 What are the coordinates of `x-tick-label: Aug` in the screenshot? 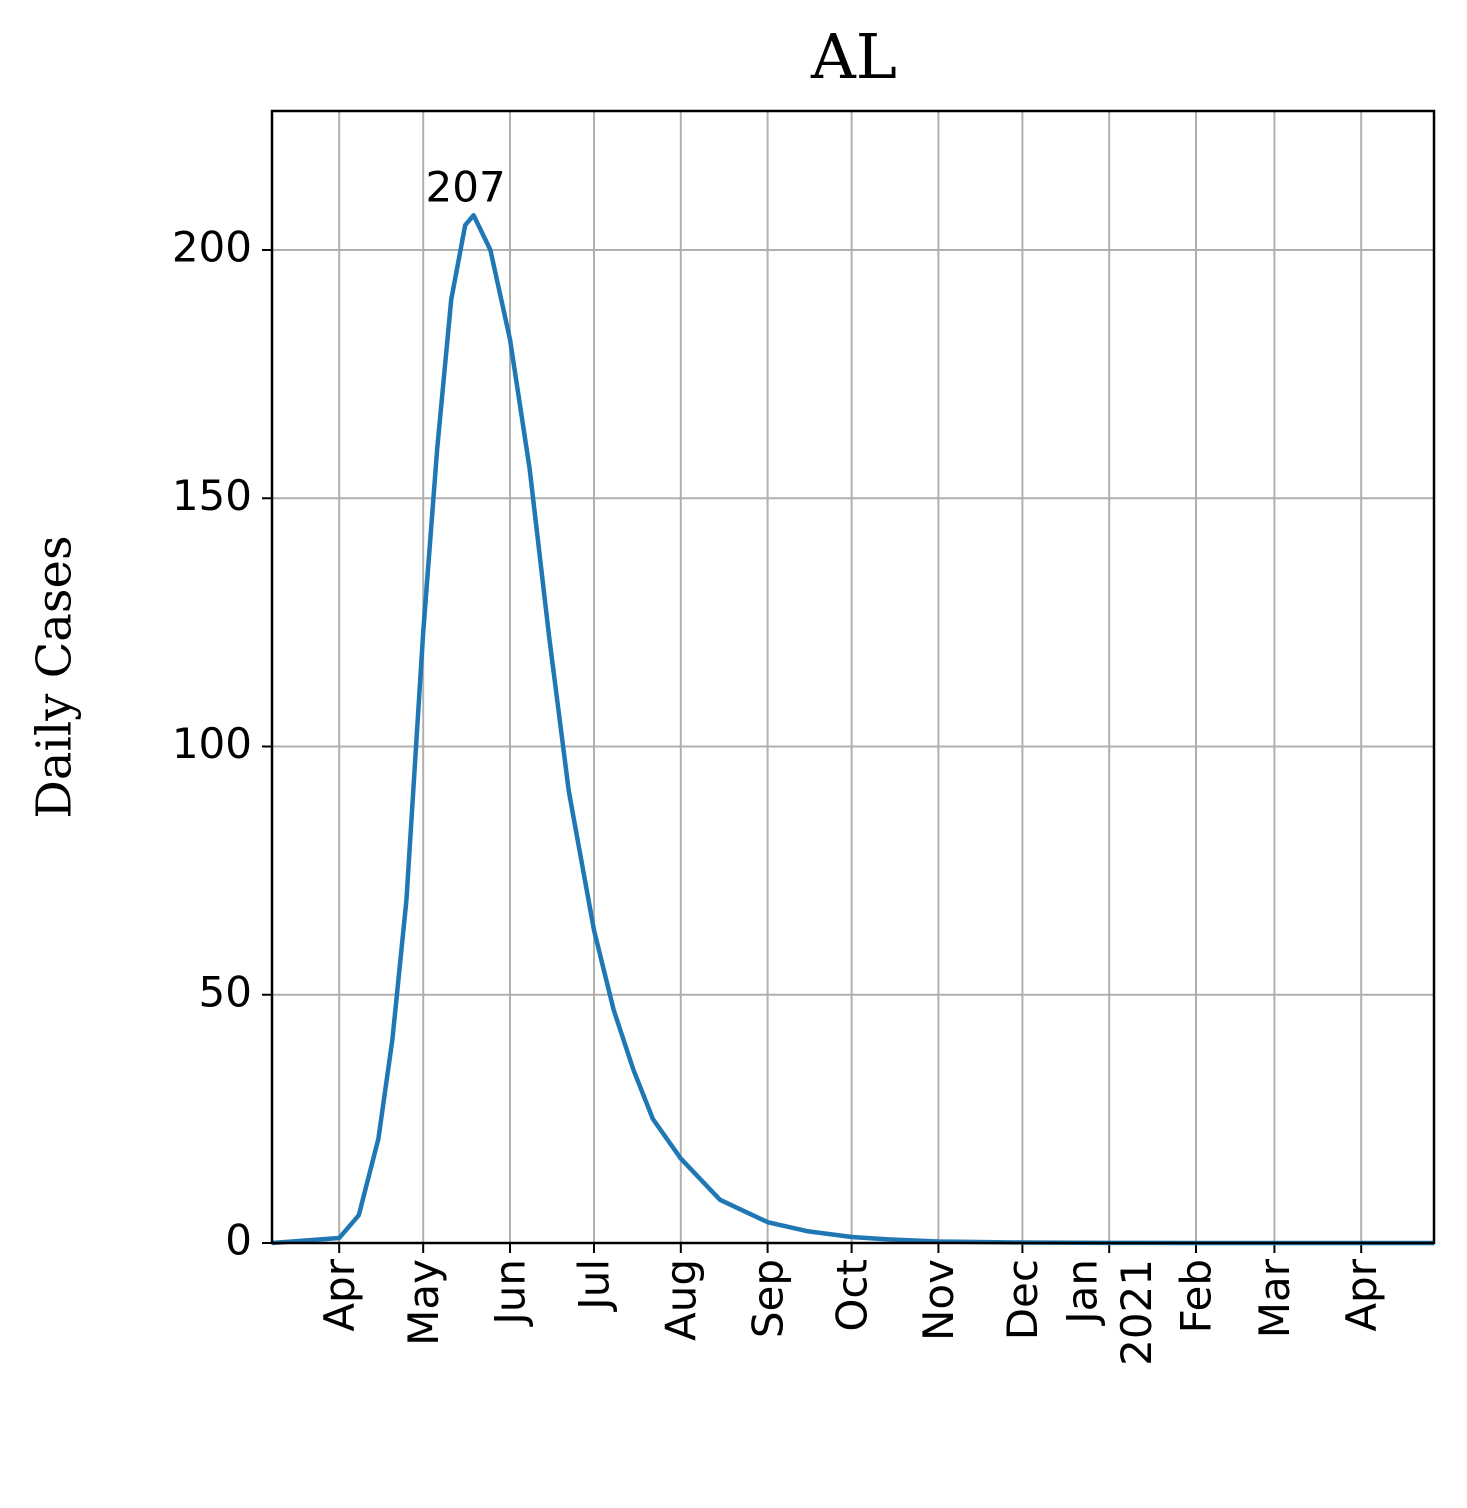 It's located at (681, 1300).